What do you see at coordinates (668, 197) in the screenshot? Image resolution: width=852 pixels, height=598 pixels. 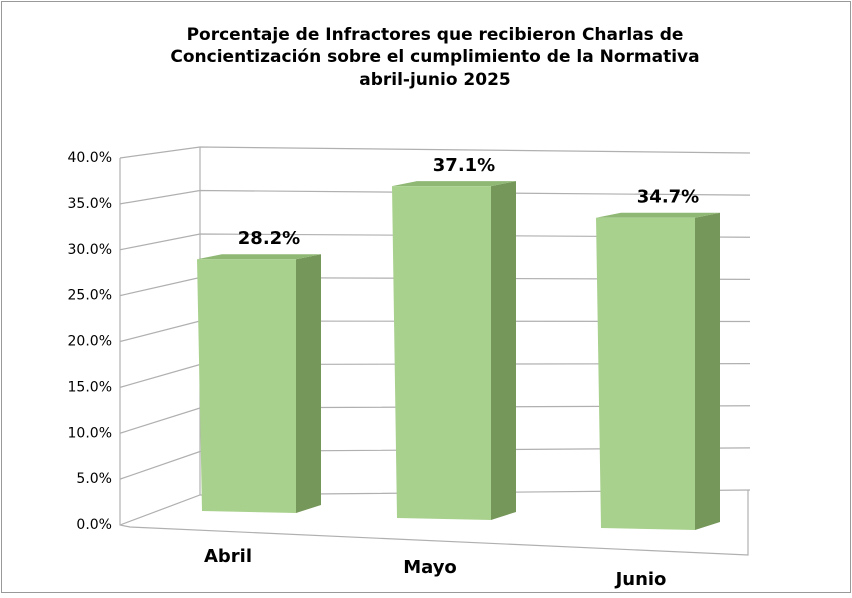 I see `data-label: 34.7%` at bounding box center [668, 197].